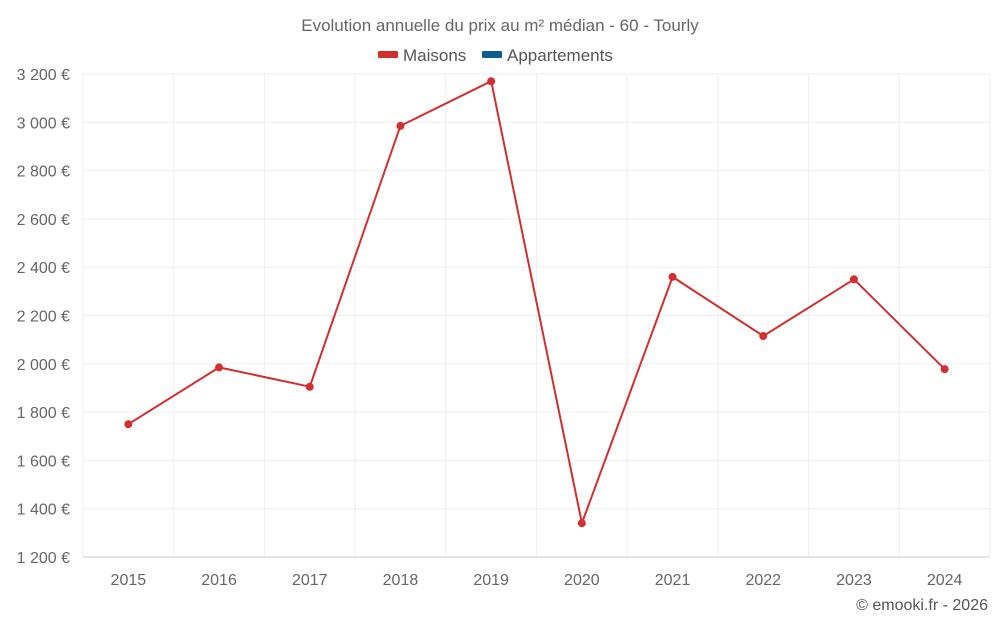 This screenshot has height=625, width=1000. What do you see at coordinates (945, 580) in the screenshot?
I see `x-tick-label: 2024` at bounding box center [945, 580].